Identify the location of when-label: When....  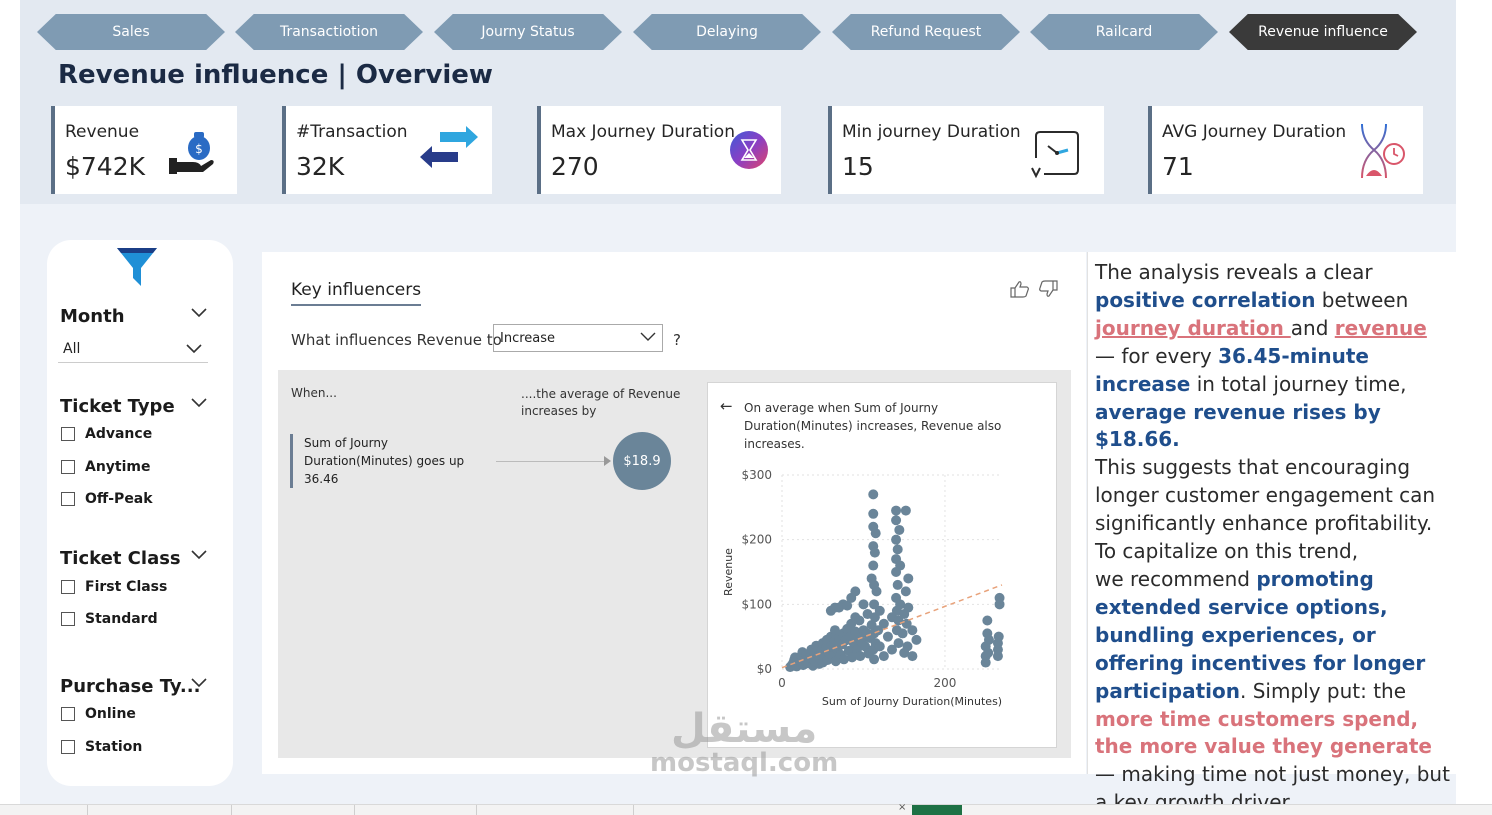
(314, 393).